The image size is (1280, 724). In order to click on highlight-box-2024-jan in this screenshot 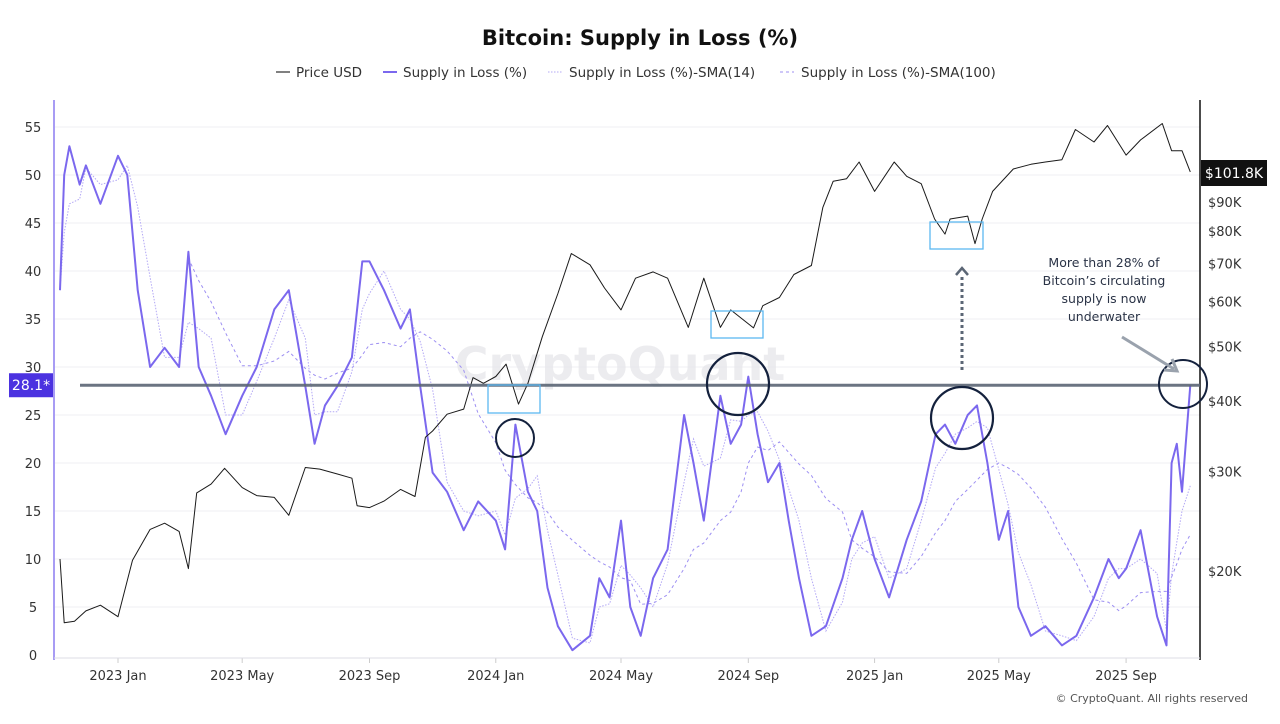, I will do `click(514, 399)`.